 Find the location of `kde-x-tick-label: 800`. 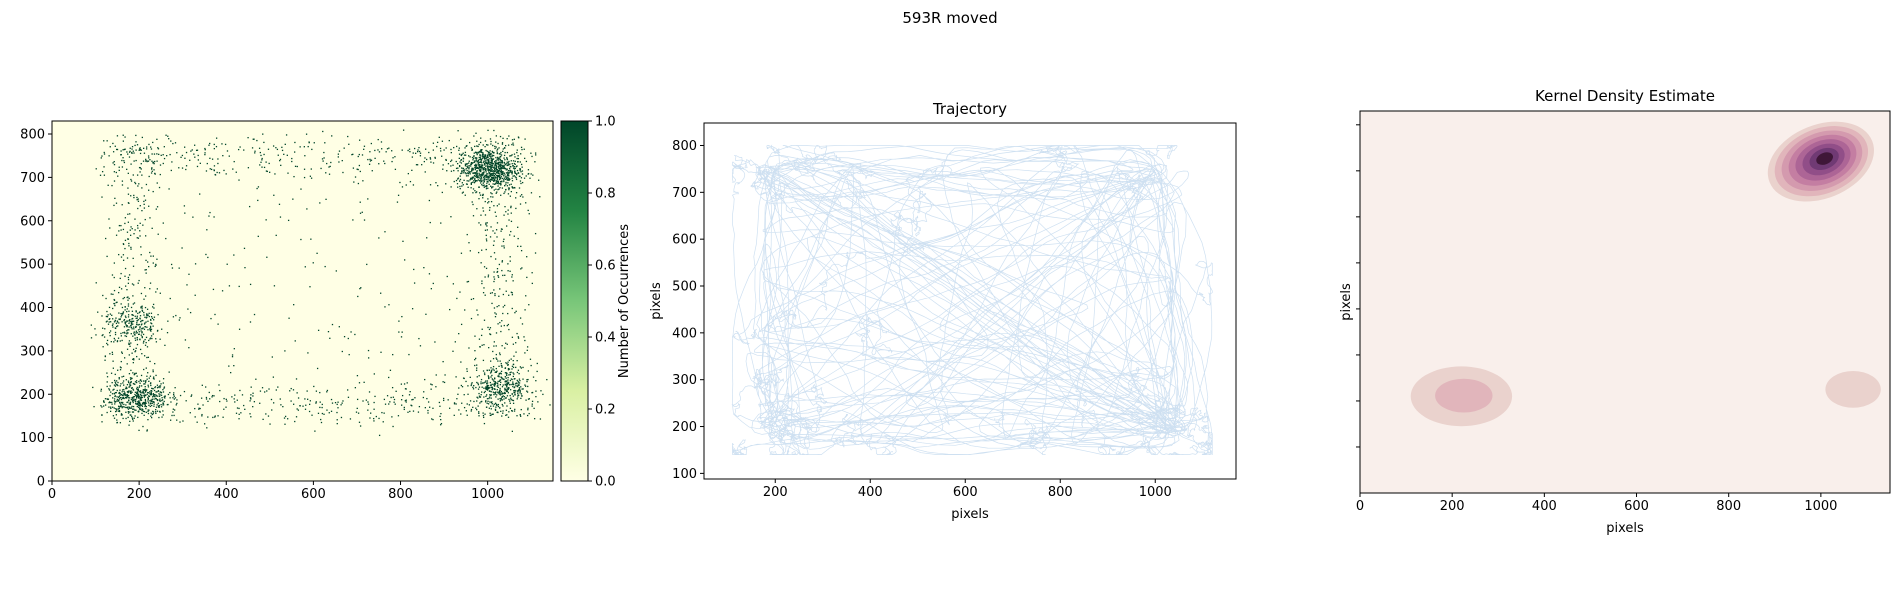

kde-x-tick-label: 800 is located at coordinates (1728, 506).